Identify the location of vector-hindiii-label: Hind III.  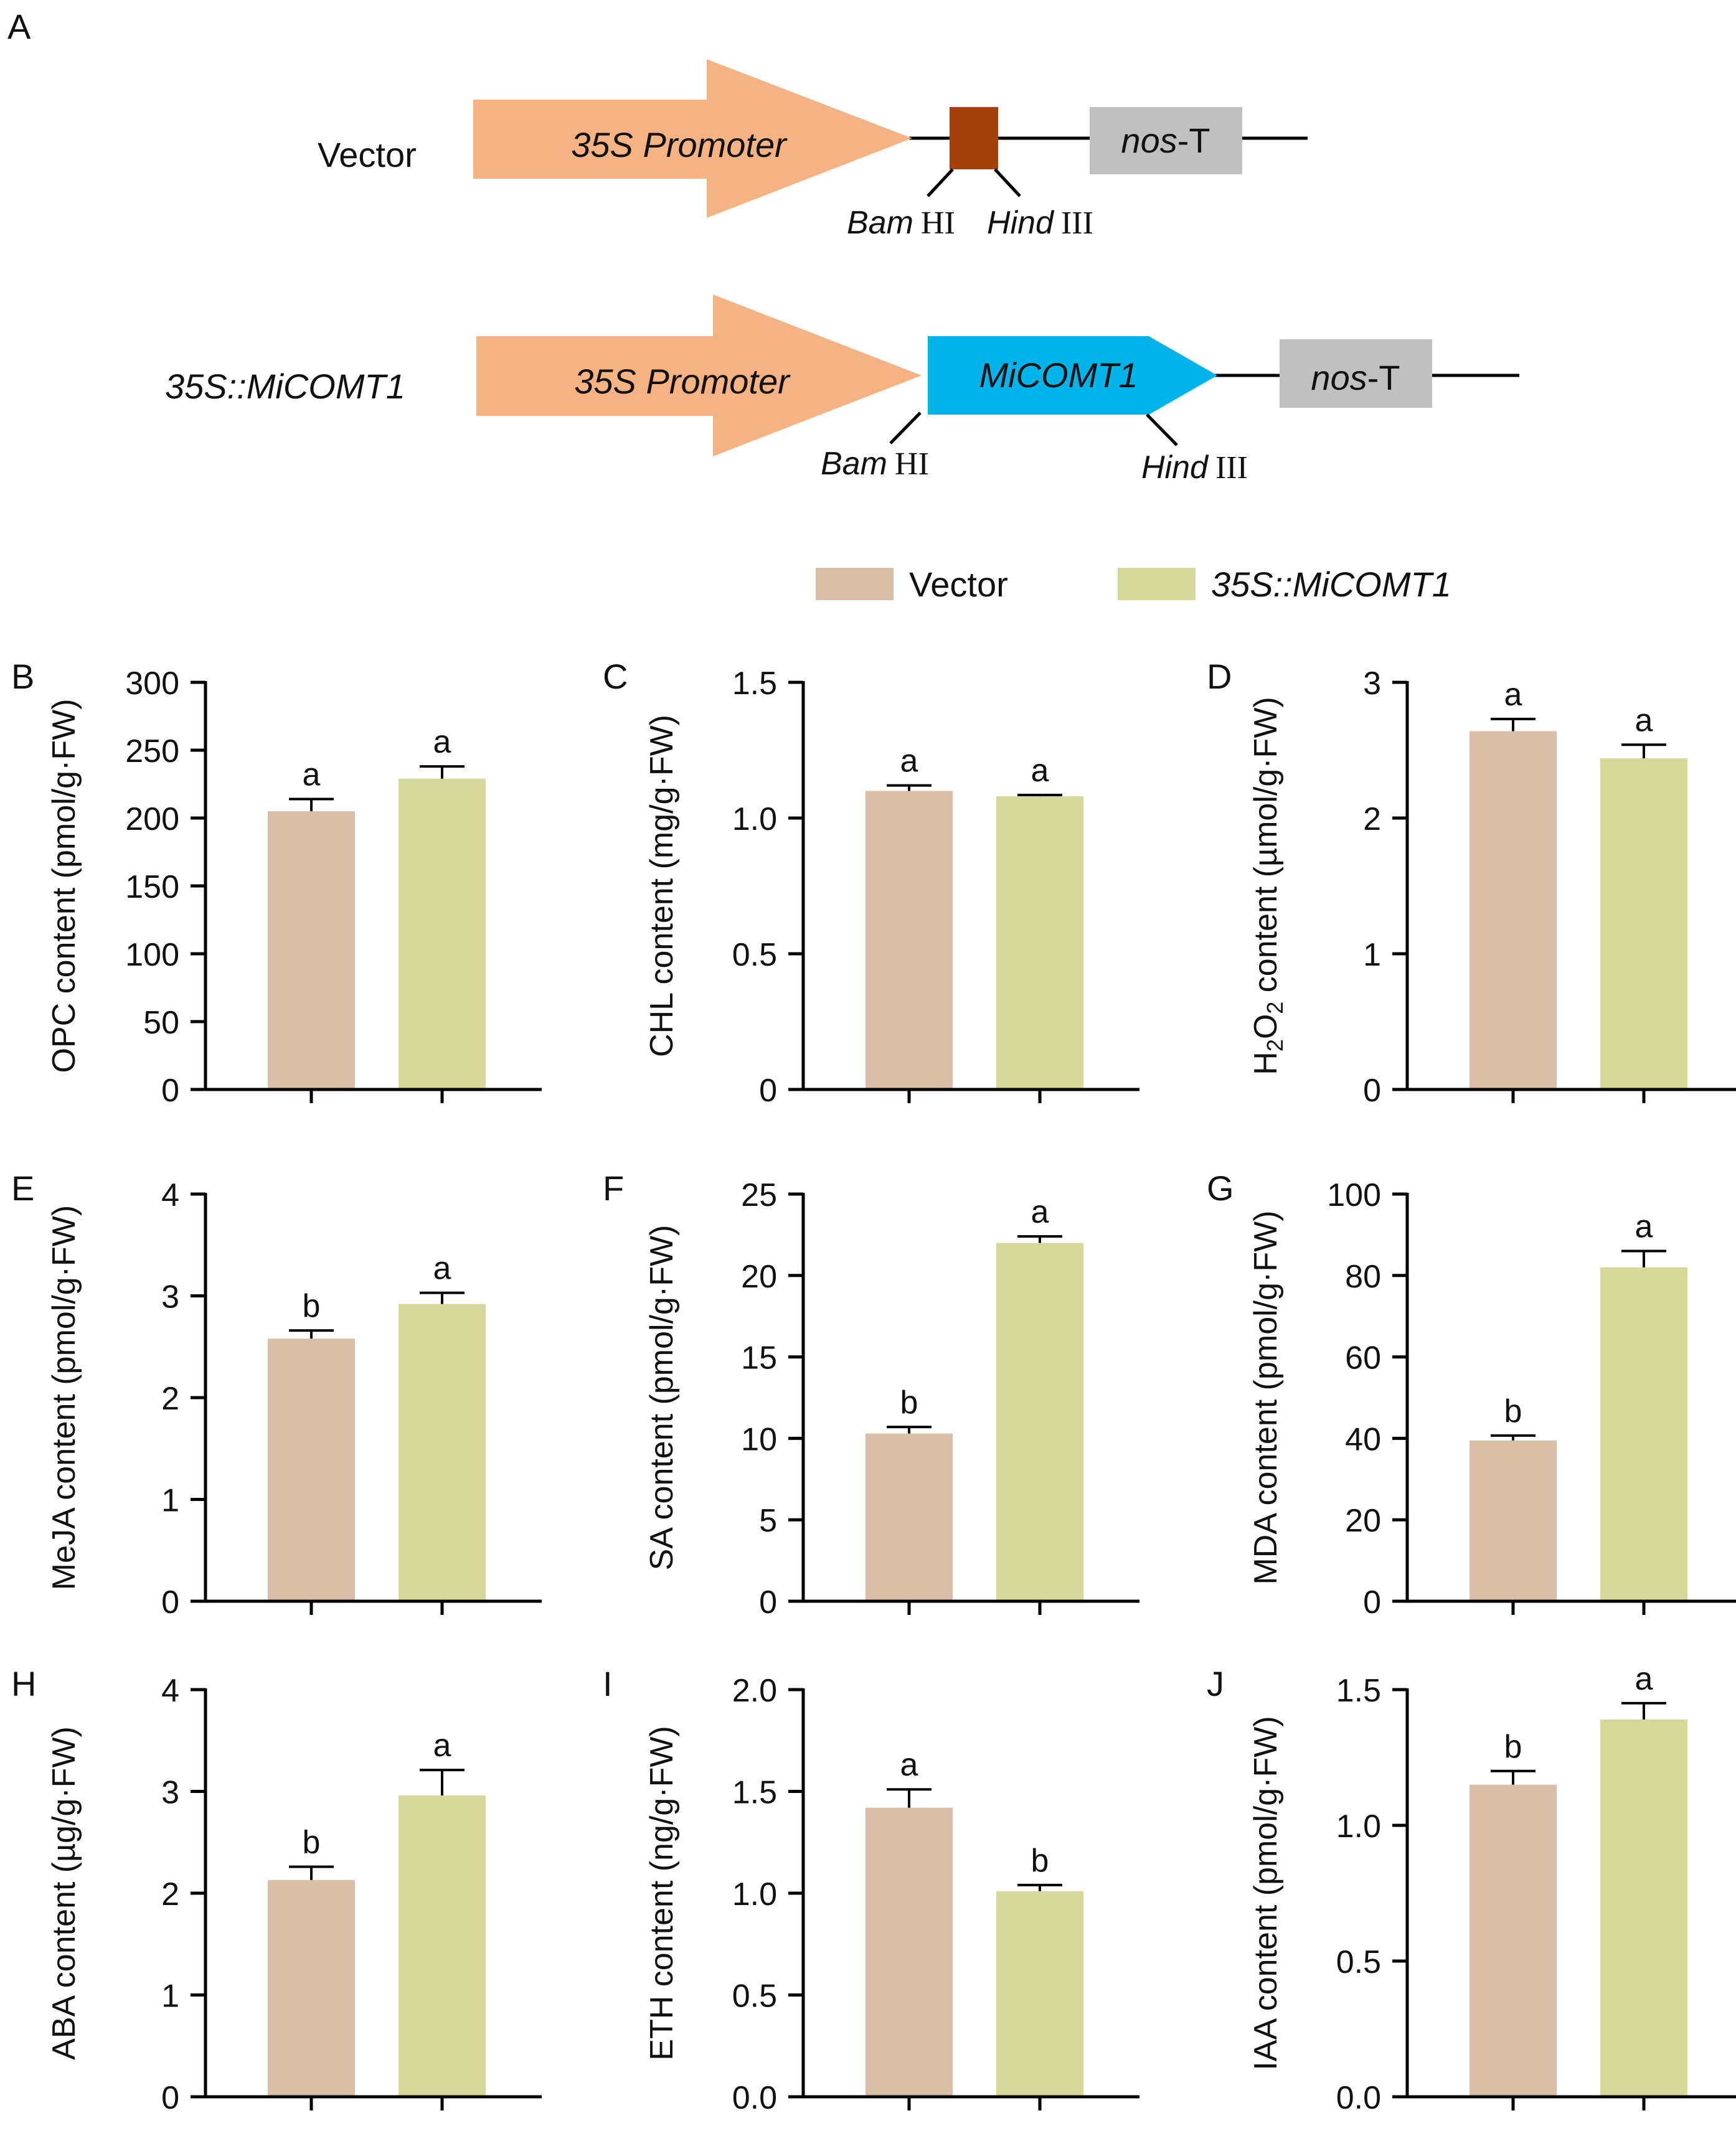
(1040, 223).